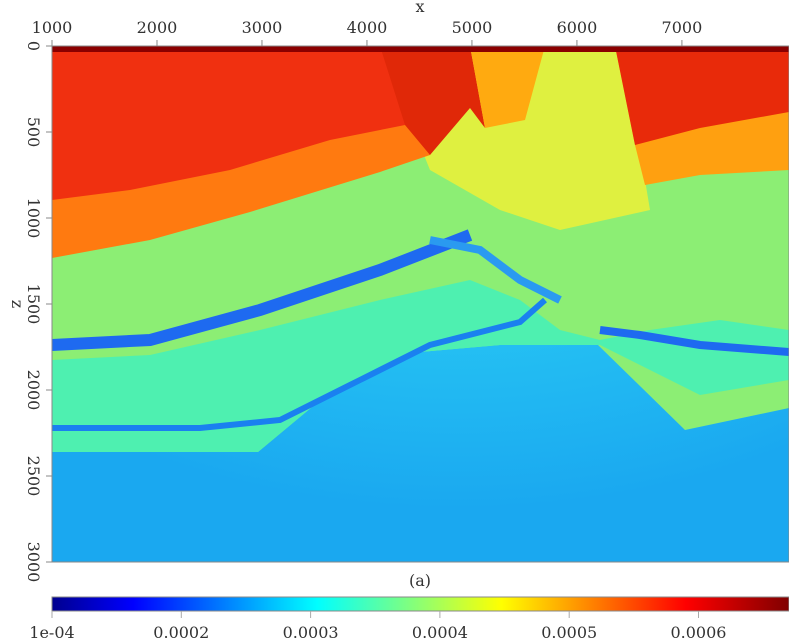 The height and width of the screenshot is (641, 789). Describe the element at coordinates (507, 87) in the screenshot. I see `orange-wedge` at that location.